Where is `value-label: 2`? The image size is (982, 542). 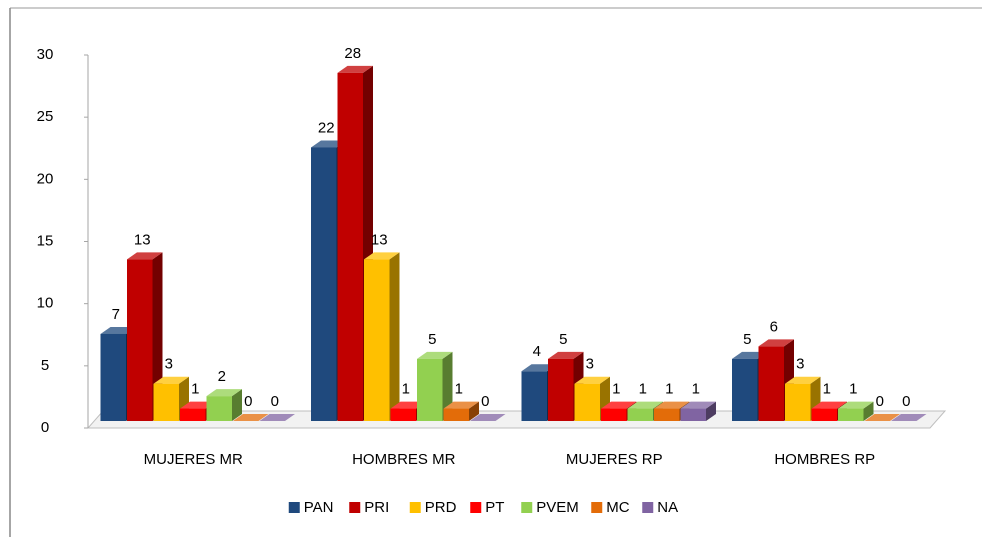
value-label: 2 is located at coordinates (222, 376).